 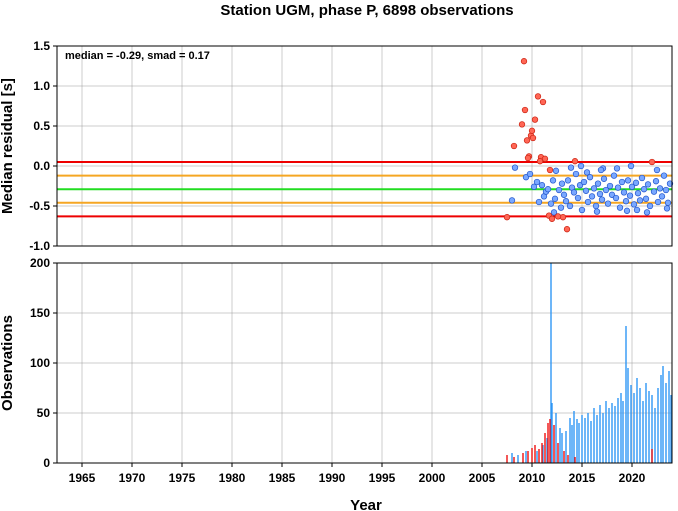 I want to click on y-tick-label: -1.0, so click(x=39, y=246).